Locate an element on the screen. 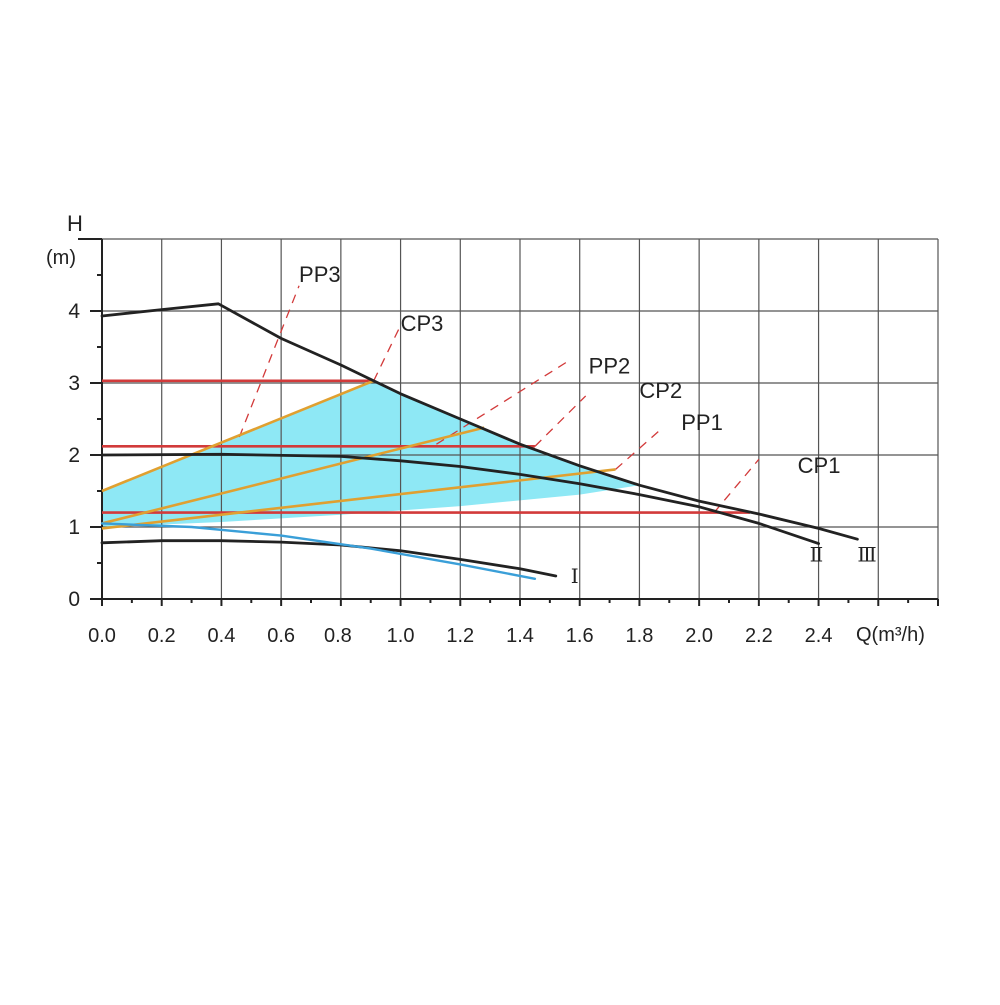 This screenshot has height=1005, width=1000. y-tick-label: 1 is located at coordinates (74, 527).